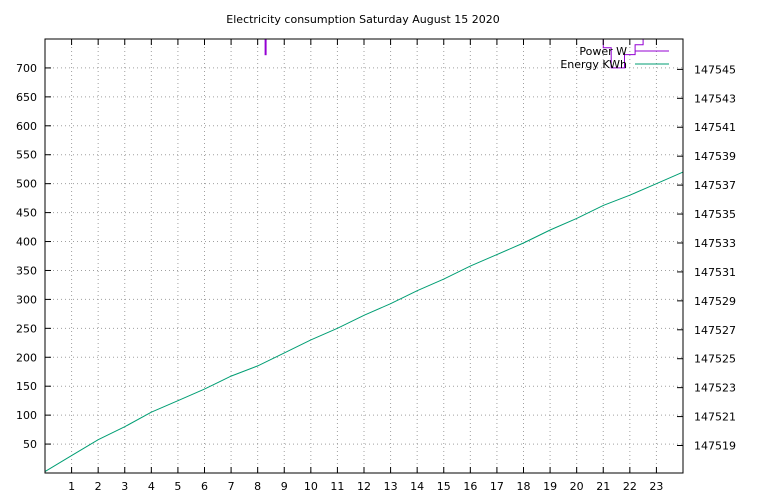  I want to click on y2-tick-label: 147535, so click(715, 214).